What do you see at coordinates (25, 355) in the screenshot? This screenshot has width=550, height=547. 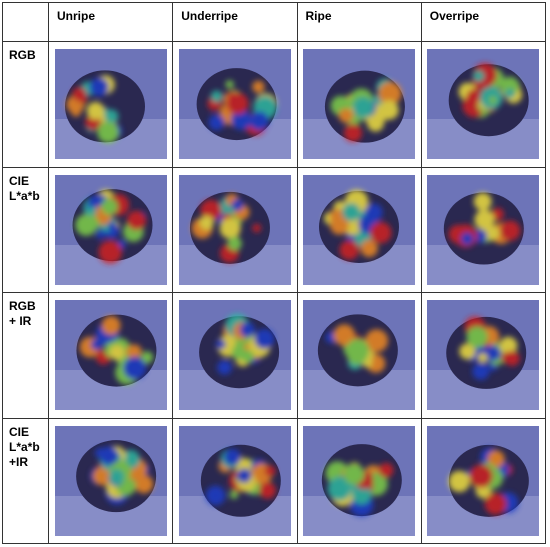 I see `row-label: RGB + IR` at bounding box center [25, 355].